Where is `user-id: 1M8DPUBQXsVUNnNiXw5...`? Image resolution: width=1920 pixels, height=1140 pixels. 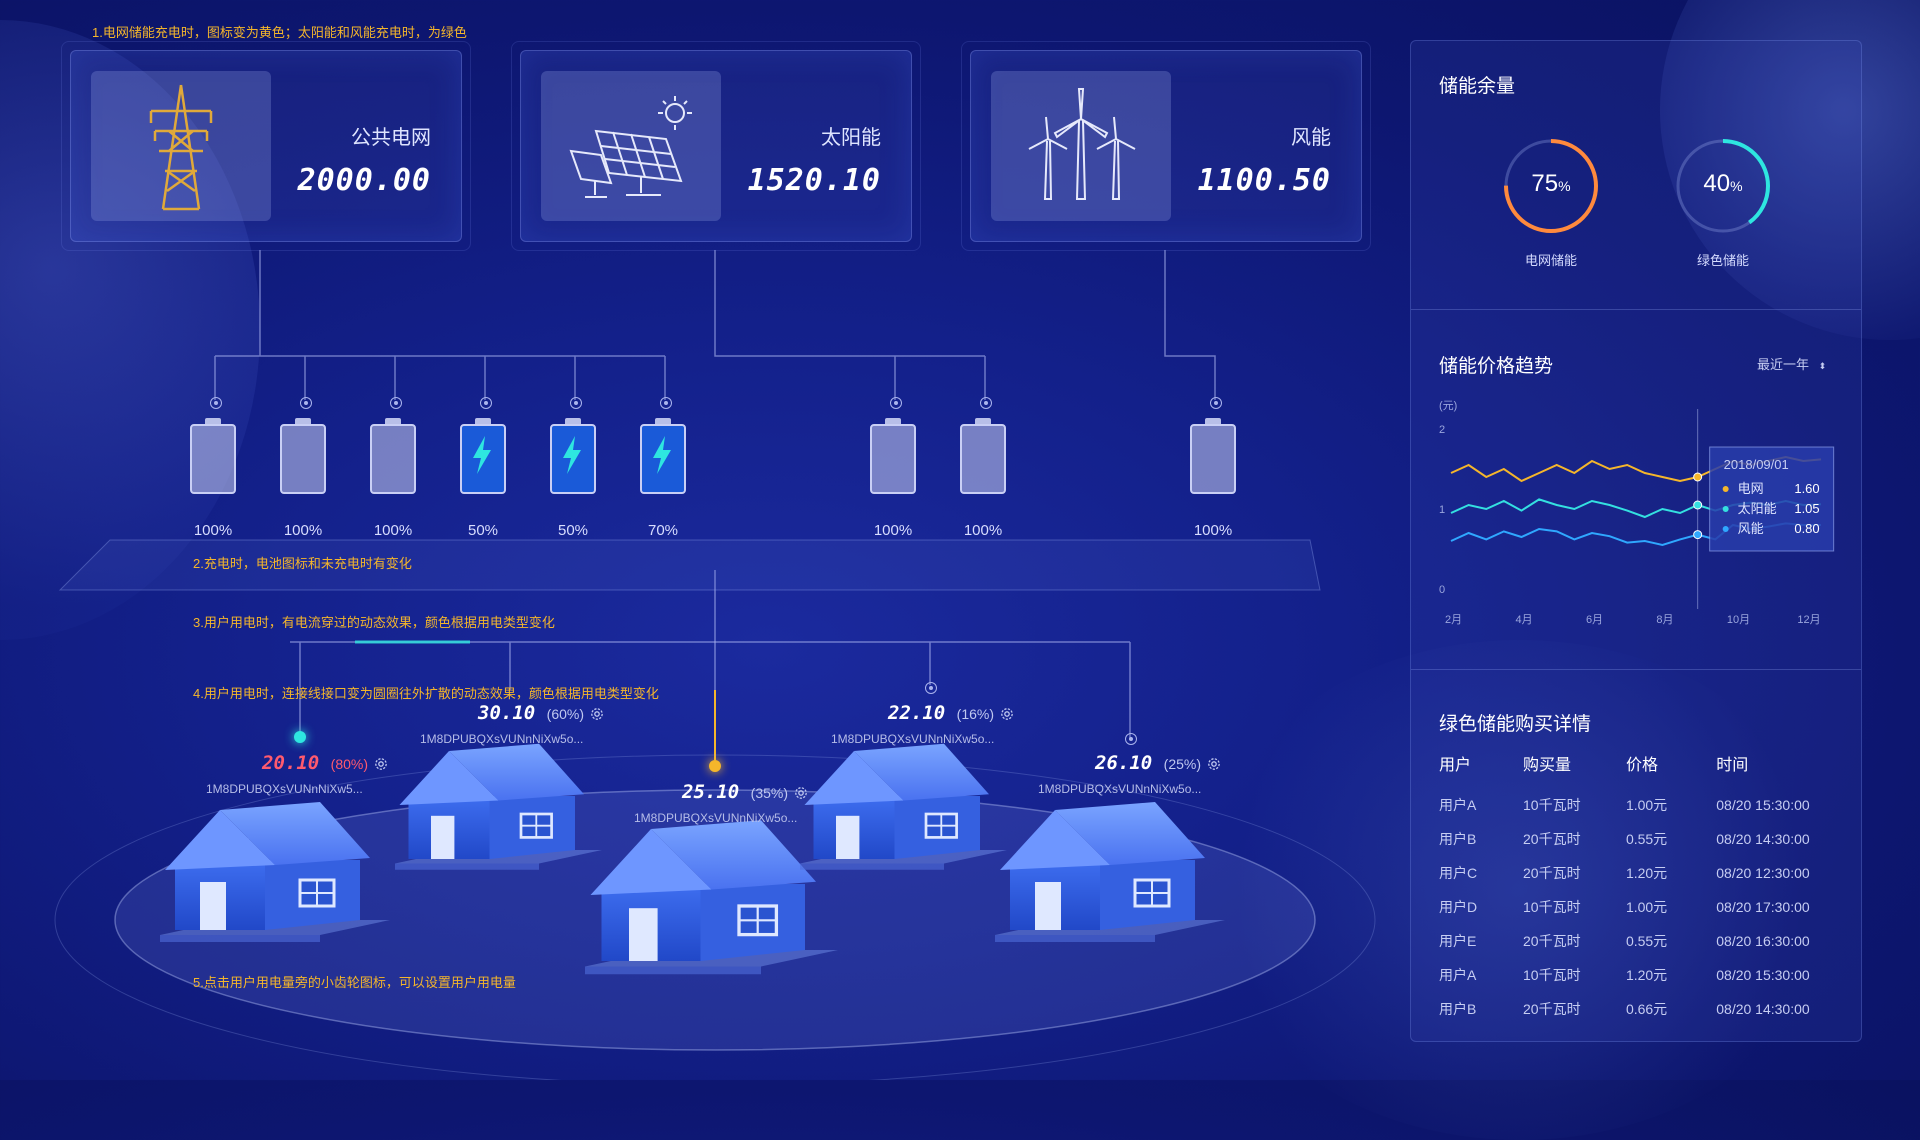
user-id: 1M8DPUBQXsVUNnNiXw5... is located at coordinates (284, 789).